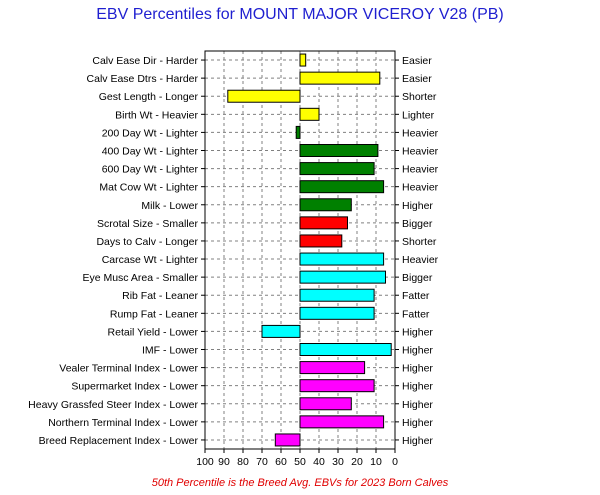 This screenshot has height=495, width=600. Describe the element at coordinates (145, 61) in the screenshot. I see `trait-label-left: Calv Ease Dir - Harder` at that location.